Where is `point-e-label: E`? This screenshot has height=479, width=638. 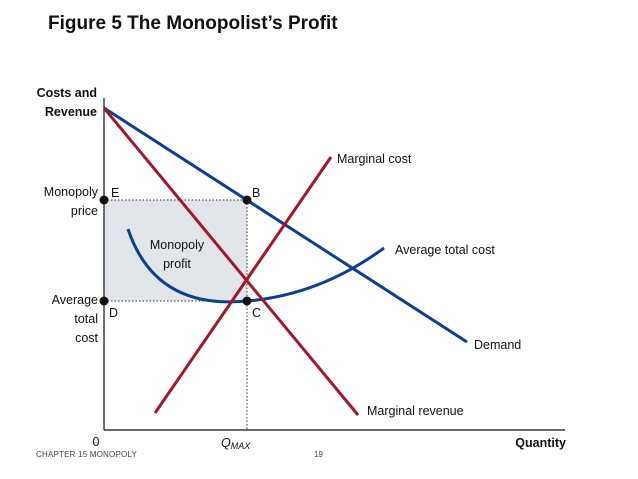 point-e-label: E is located at coordinates (115, 193).